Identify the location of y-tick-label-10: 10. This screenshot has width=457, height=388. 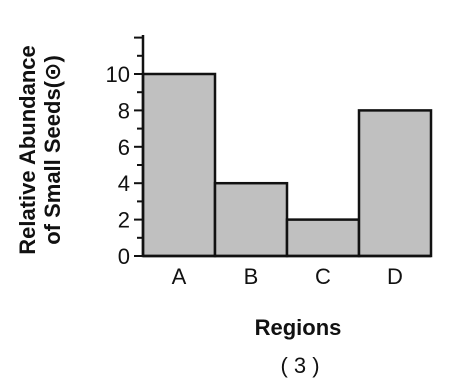
(118, 74).